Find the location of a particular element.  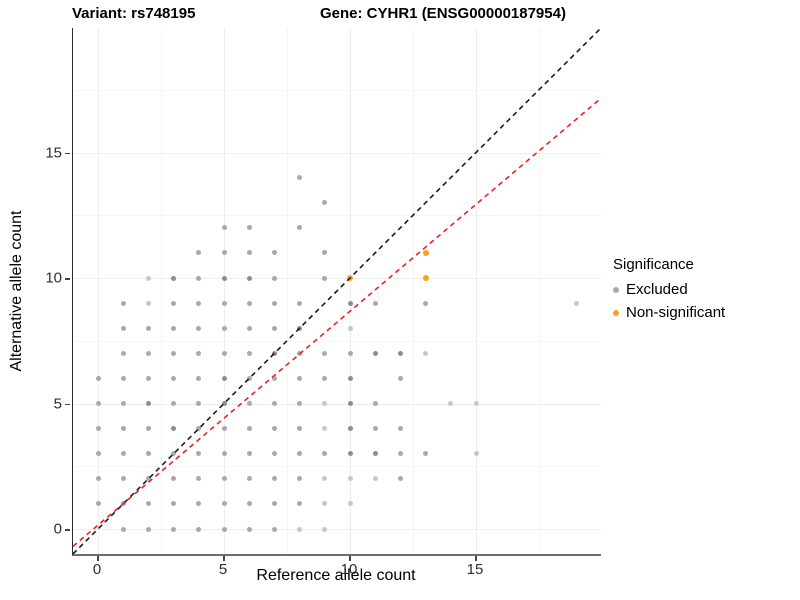

x-tick-label: 15 is located at coordinates (475, 569).